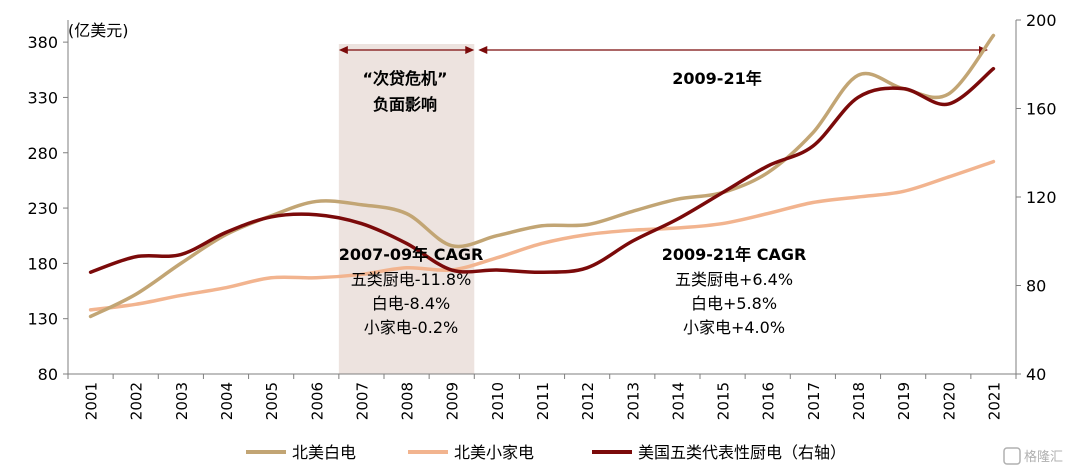  Describe the element at coordinates (859, 401) in the screenshot. I see `x-tick-label: 2018` at that location.